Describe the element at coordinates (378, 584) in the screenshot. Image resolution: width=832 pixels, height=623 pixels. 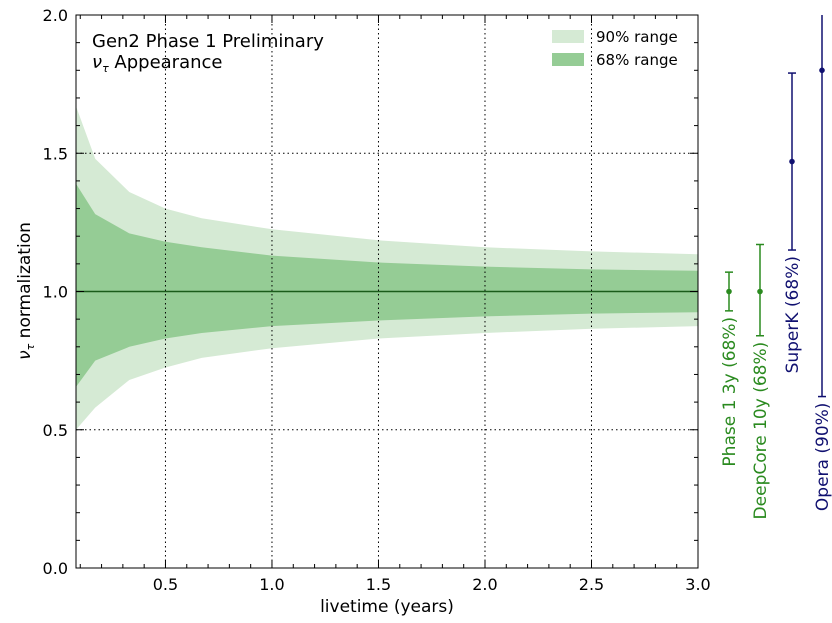
I see `x-tick-label: 1.5` at that location.